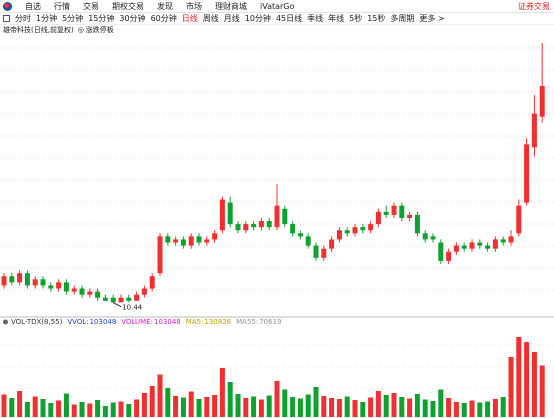 The image size is (554, 418). Describe the element at coordinates (91, 6) in the screenshot. I see `menu-item: 交易` at that location.